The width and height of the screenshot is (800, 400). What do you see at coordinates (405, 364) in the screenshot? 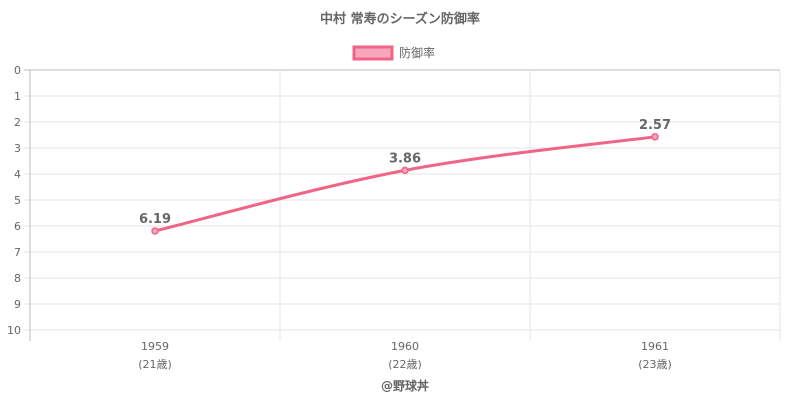
I see `x-tick-sublabel: (22歳)` at bounding box center [405, 364].